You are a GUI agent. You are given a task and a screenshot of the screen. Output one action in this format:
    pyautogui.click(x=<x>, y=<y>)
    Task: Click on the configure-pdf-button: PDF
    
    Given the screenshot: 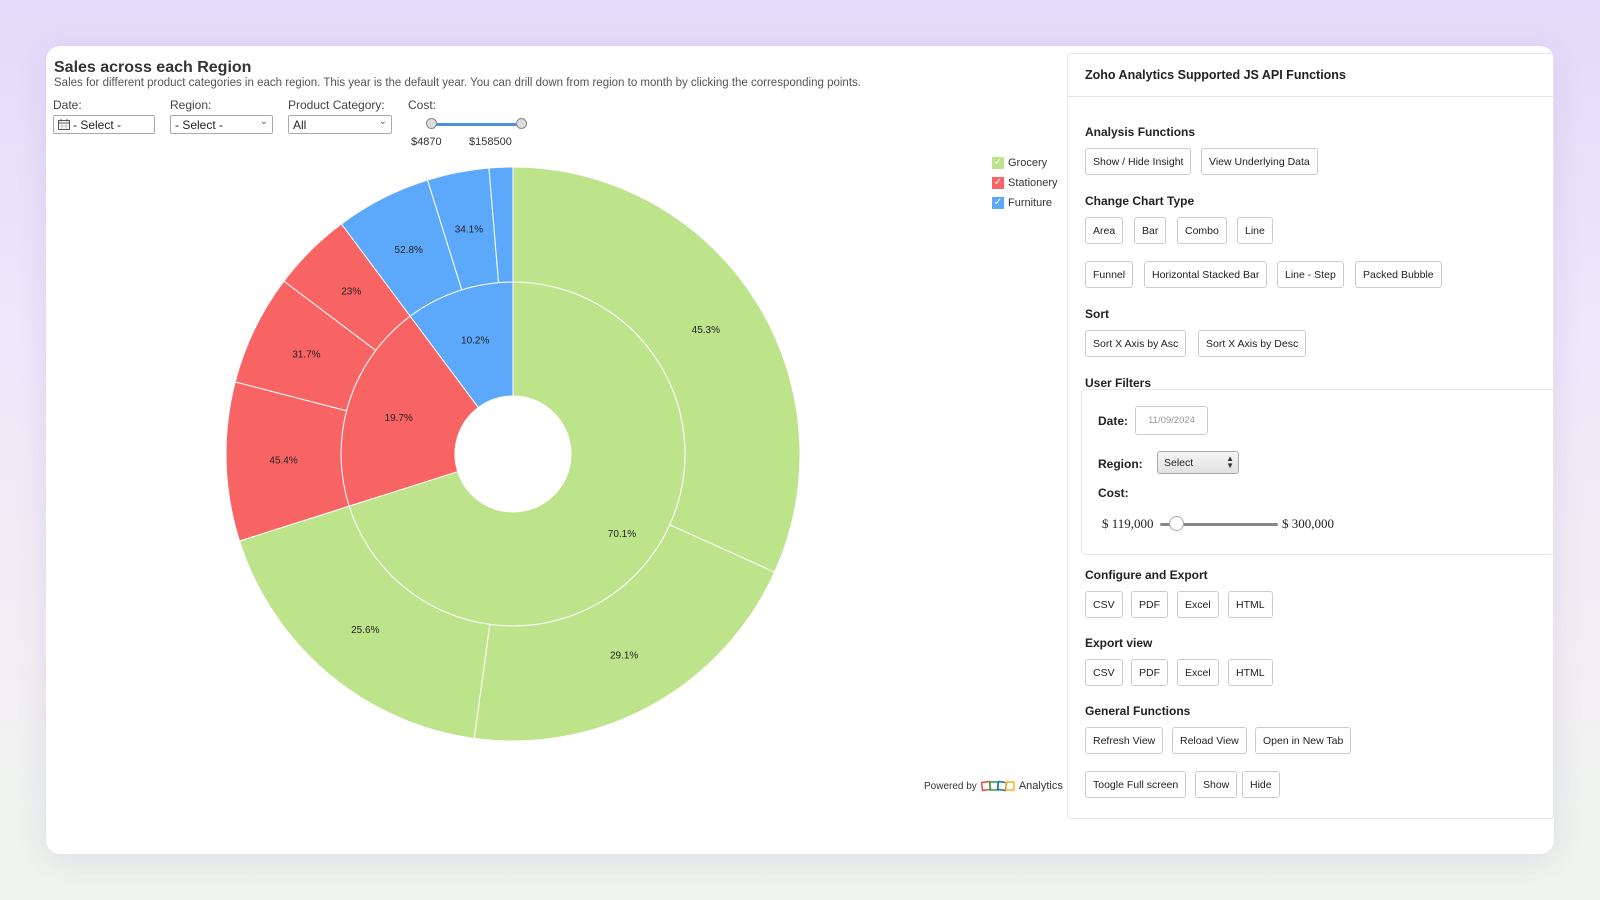 What is the action you would take?
    pyautogui.click(x=1149, y=604)
    